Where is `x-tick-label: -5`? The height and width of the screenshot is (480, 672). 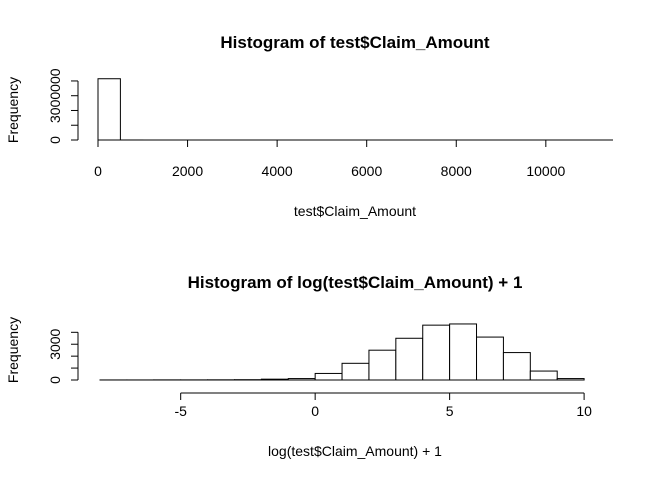
x-tick-label: -5 is located at coordinates (180, 411).